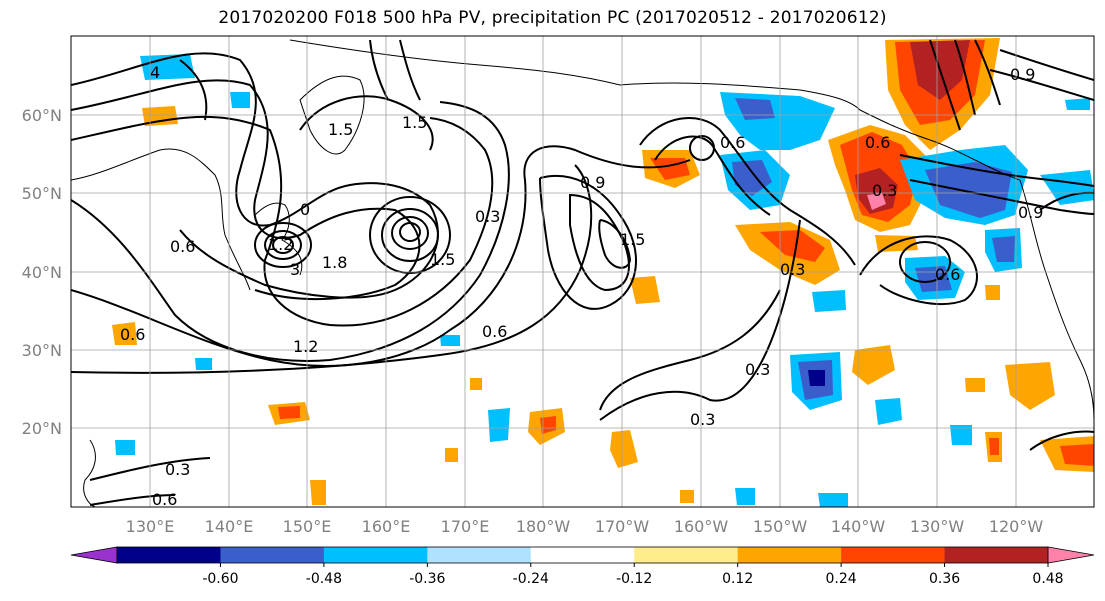 This screenshot has width=1105, height=601. What do you see at coordinates (305, 346) in the screenshot?
I see `contour-label: 1.2` at bounding box center [305, 346].